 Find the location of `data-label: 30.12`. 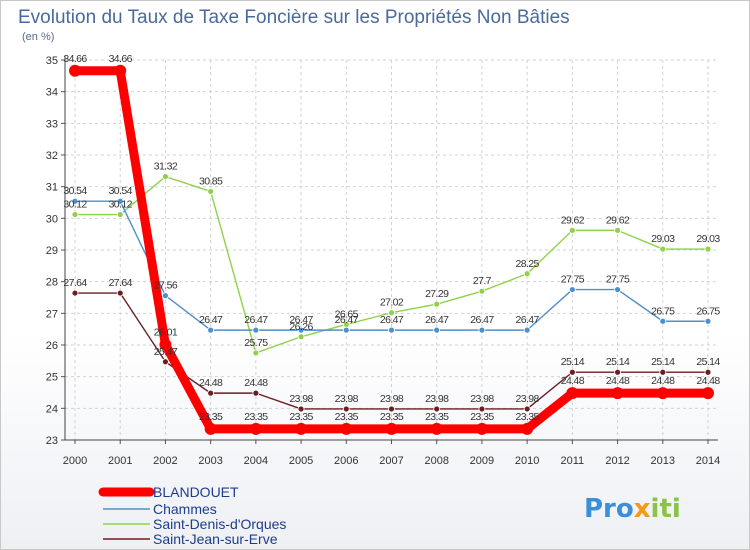

data-label: 30.12 is located at coordinates (75, 205).